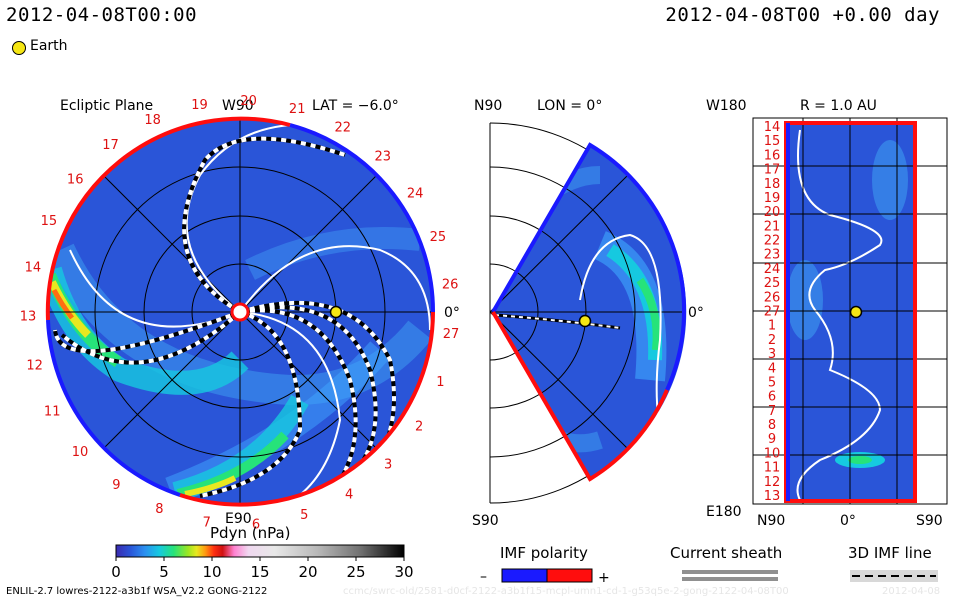 This screenshot has height=600, width=960. I want to click on radial-r-label: R = 1.0 AU, so click(838, 106).